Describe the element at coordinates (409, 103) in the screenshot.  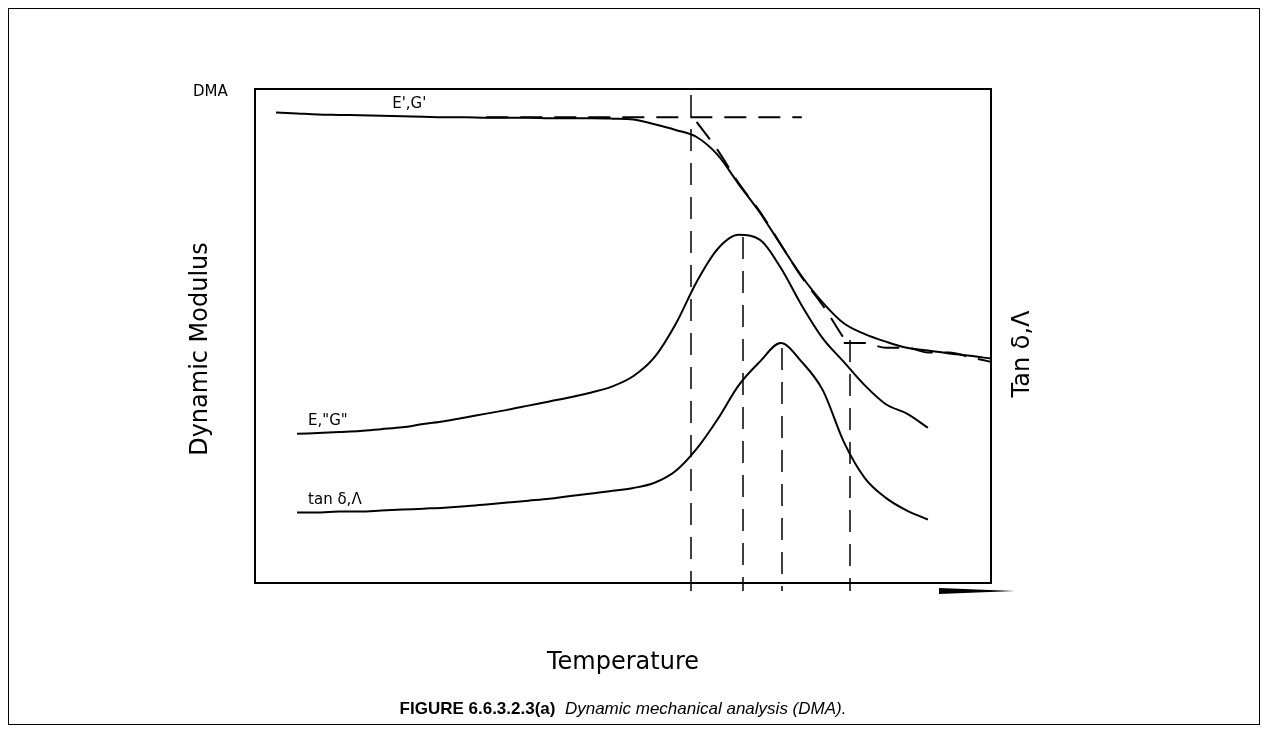
I see `series-label: E',G'` at that location.